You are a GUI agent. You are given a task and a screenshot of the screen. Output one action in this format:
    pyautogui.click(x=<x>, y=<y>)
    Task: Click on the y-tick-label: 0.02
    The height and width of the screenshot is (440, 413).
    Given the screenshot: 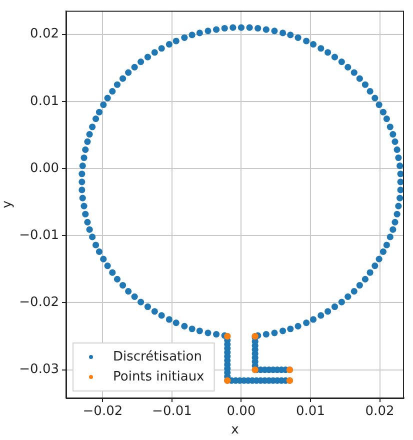 What is the action you would take?
    pyautogui.click(x=44, y=34)
    